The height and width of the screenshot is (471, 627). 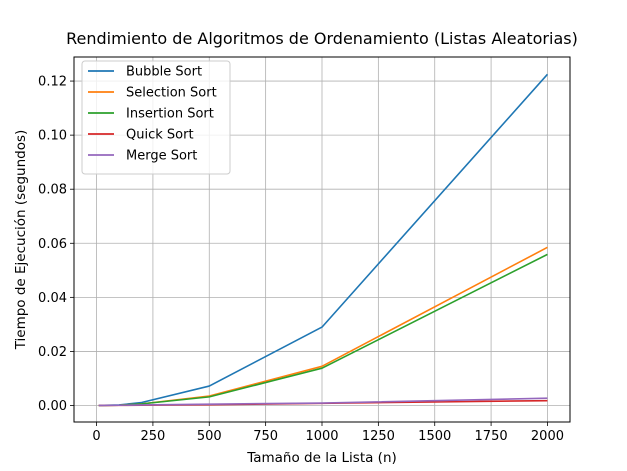 I want to click on legend-label-selection-sort: Selection Sort, so click(x=171, y=93).